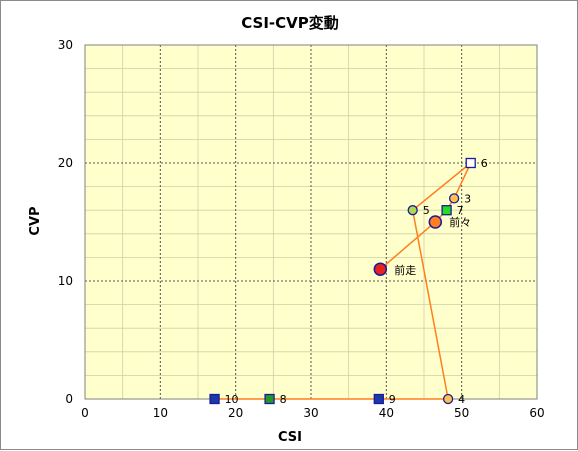 The width and height of the screenshot is (578, 451). Describe the element at coordinates (65, 222) in the screenshot. I see `y-axis-ticks: 0 10 20 30` at that location.